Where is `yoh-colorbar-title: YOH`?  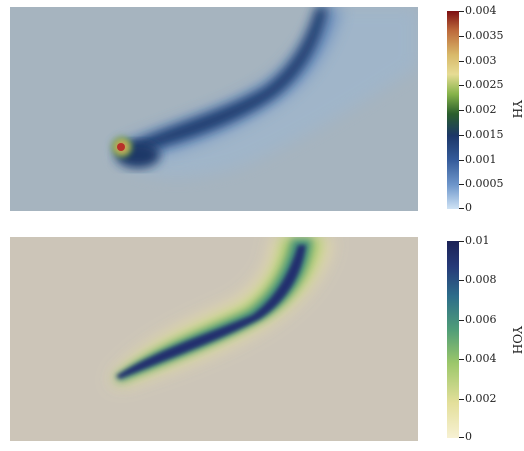 yoh-colorbar-title: YOH is located at coordinates (517, 340).